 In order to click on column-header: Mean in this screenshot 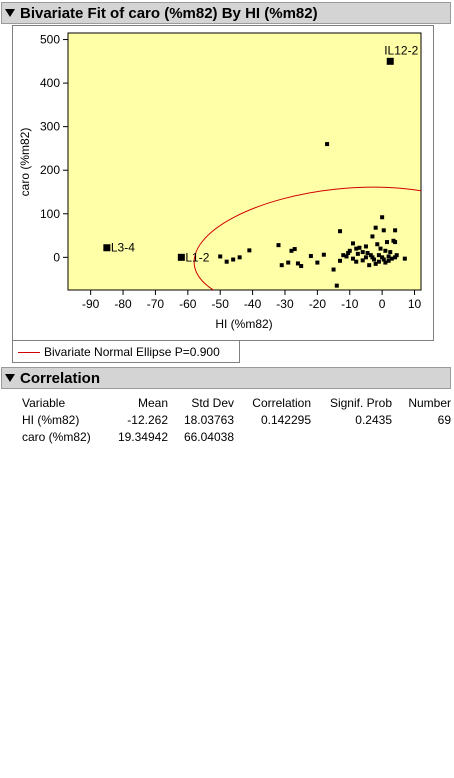, I will do `click(135, 402)`.